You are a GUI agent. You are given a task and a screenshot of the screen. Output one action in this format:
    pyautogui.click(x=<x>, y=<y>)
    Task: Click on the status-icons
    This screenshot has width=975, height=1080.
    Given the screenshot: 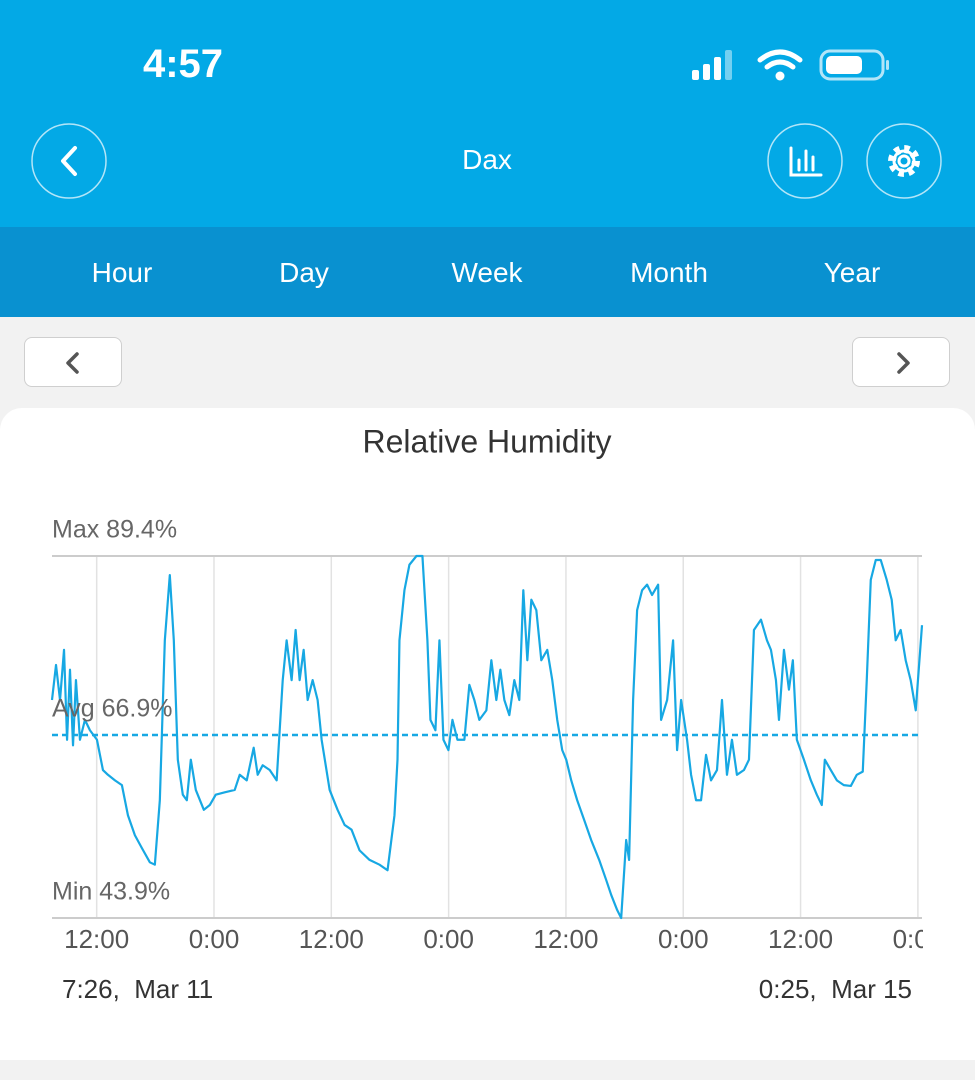 What is the action you would take?
    pyautogui.click(x=790, y=65)
    